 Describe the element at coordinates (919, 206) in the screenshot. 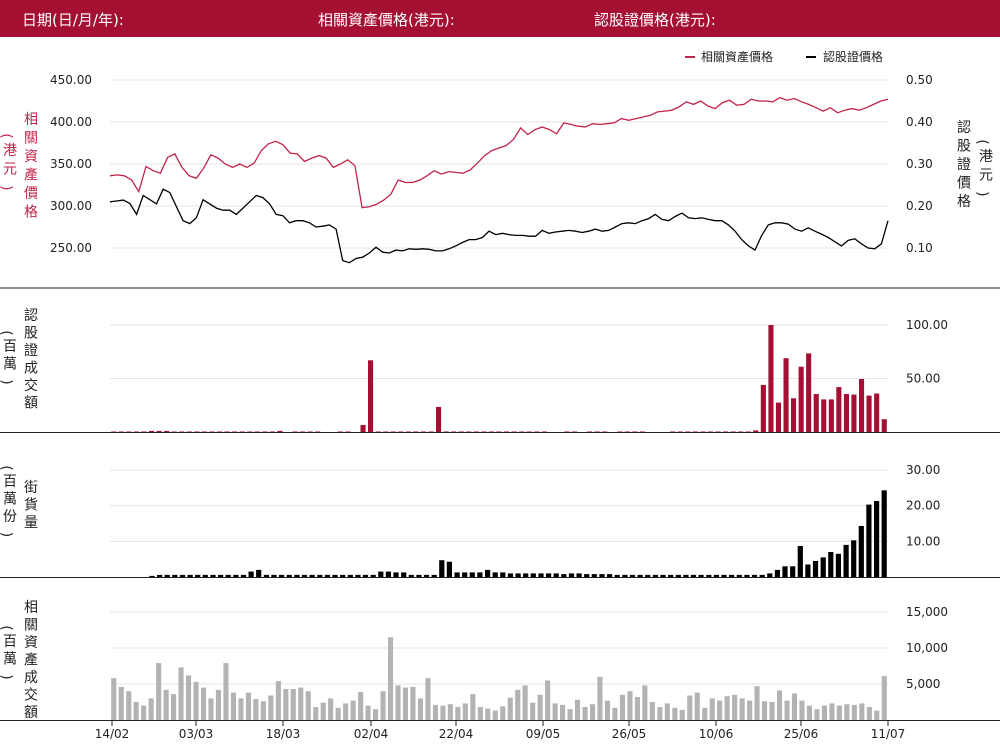

I see `y-right-tick-label: 0.20` at that location.